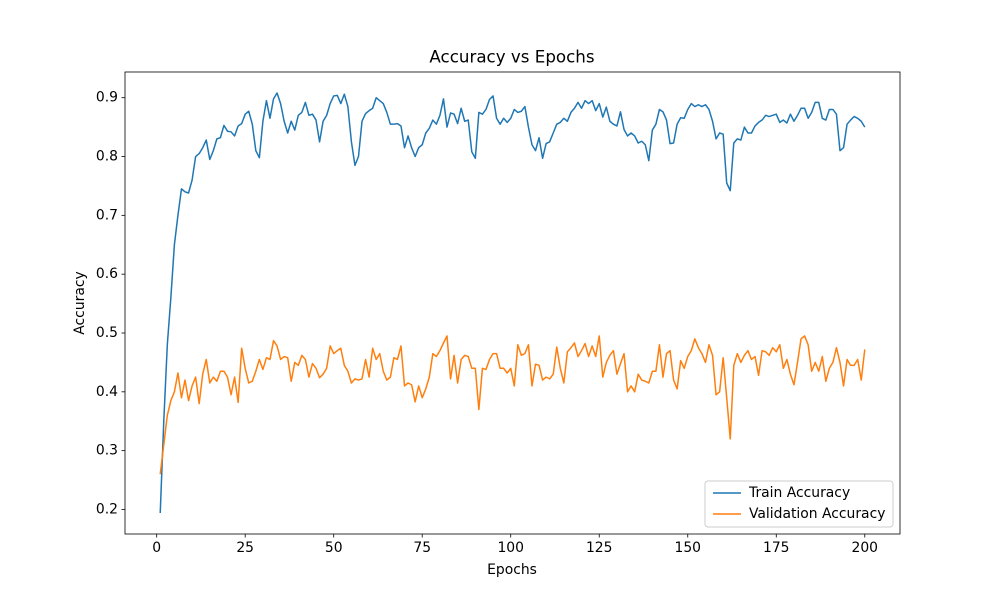 This screenshot has width=1000, height=600. I want to click on y-tick-label: 0.9, so click(107, 98).